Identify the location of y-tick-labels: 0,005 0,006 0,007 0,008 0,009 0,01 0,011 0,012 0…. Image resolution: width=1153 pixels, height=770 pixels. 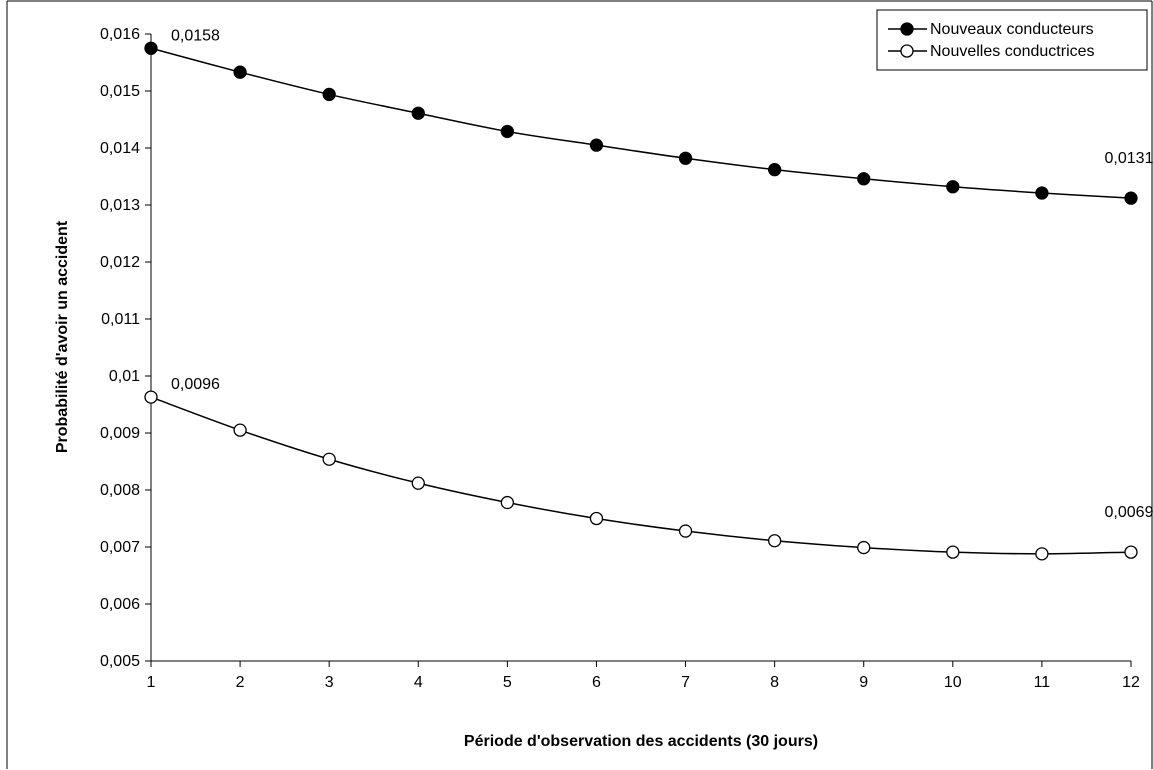
(120, 348).